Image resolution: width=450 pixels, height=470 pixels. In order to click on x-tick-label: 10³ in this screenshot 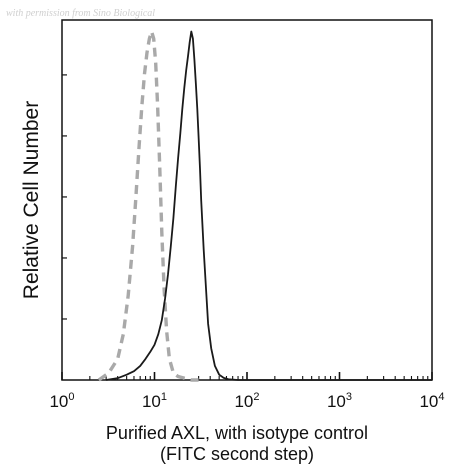, I will do `click(339, 401)`.